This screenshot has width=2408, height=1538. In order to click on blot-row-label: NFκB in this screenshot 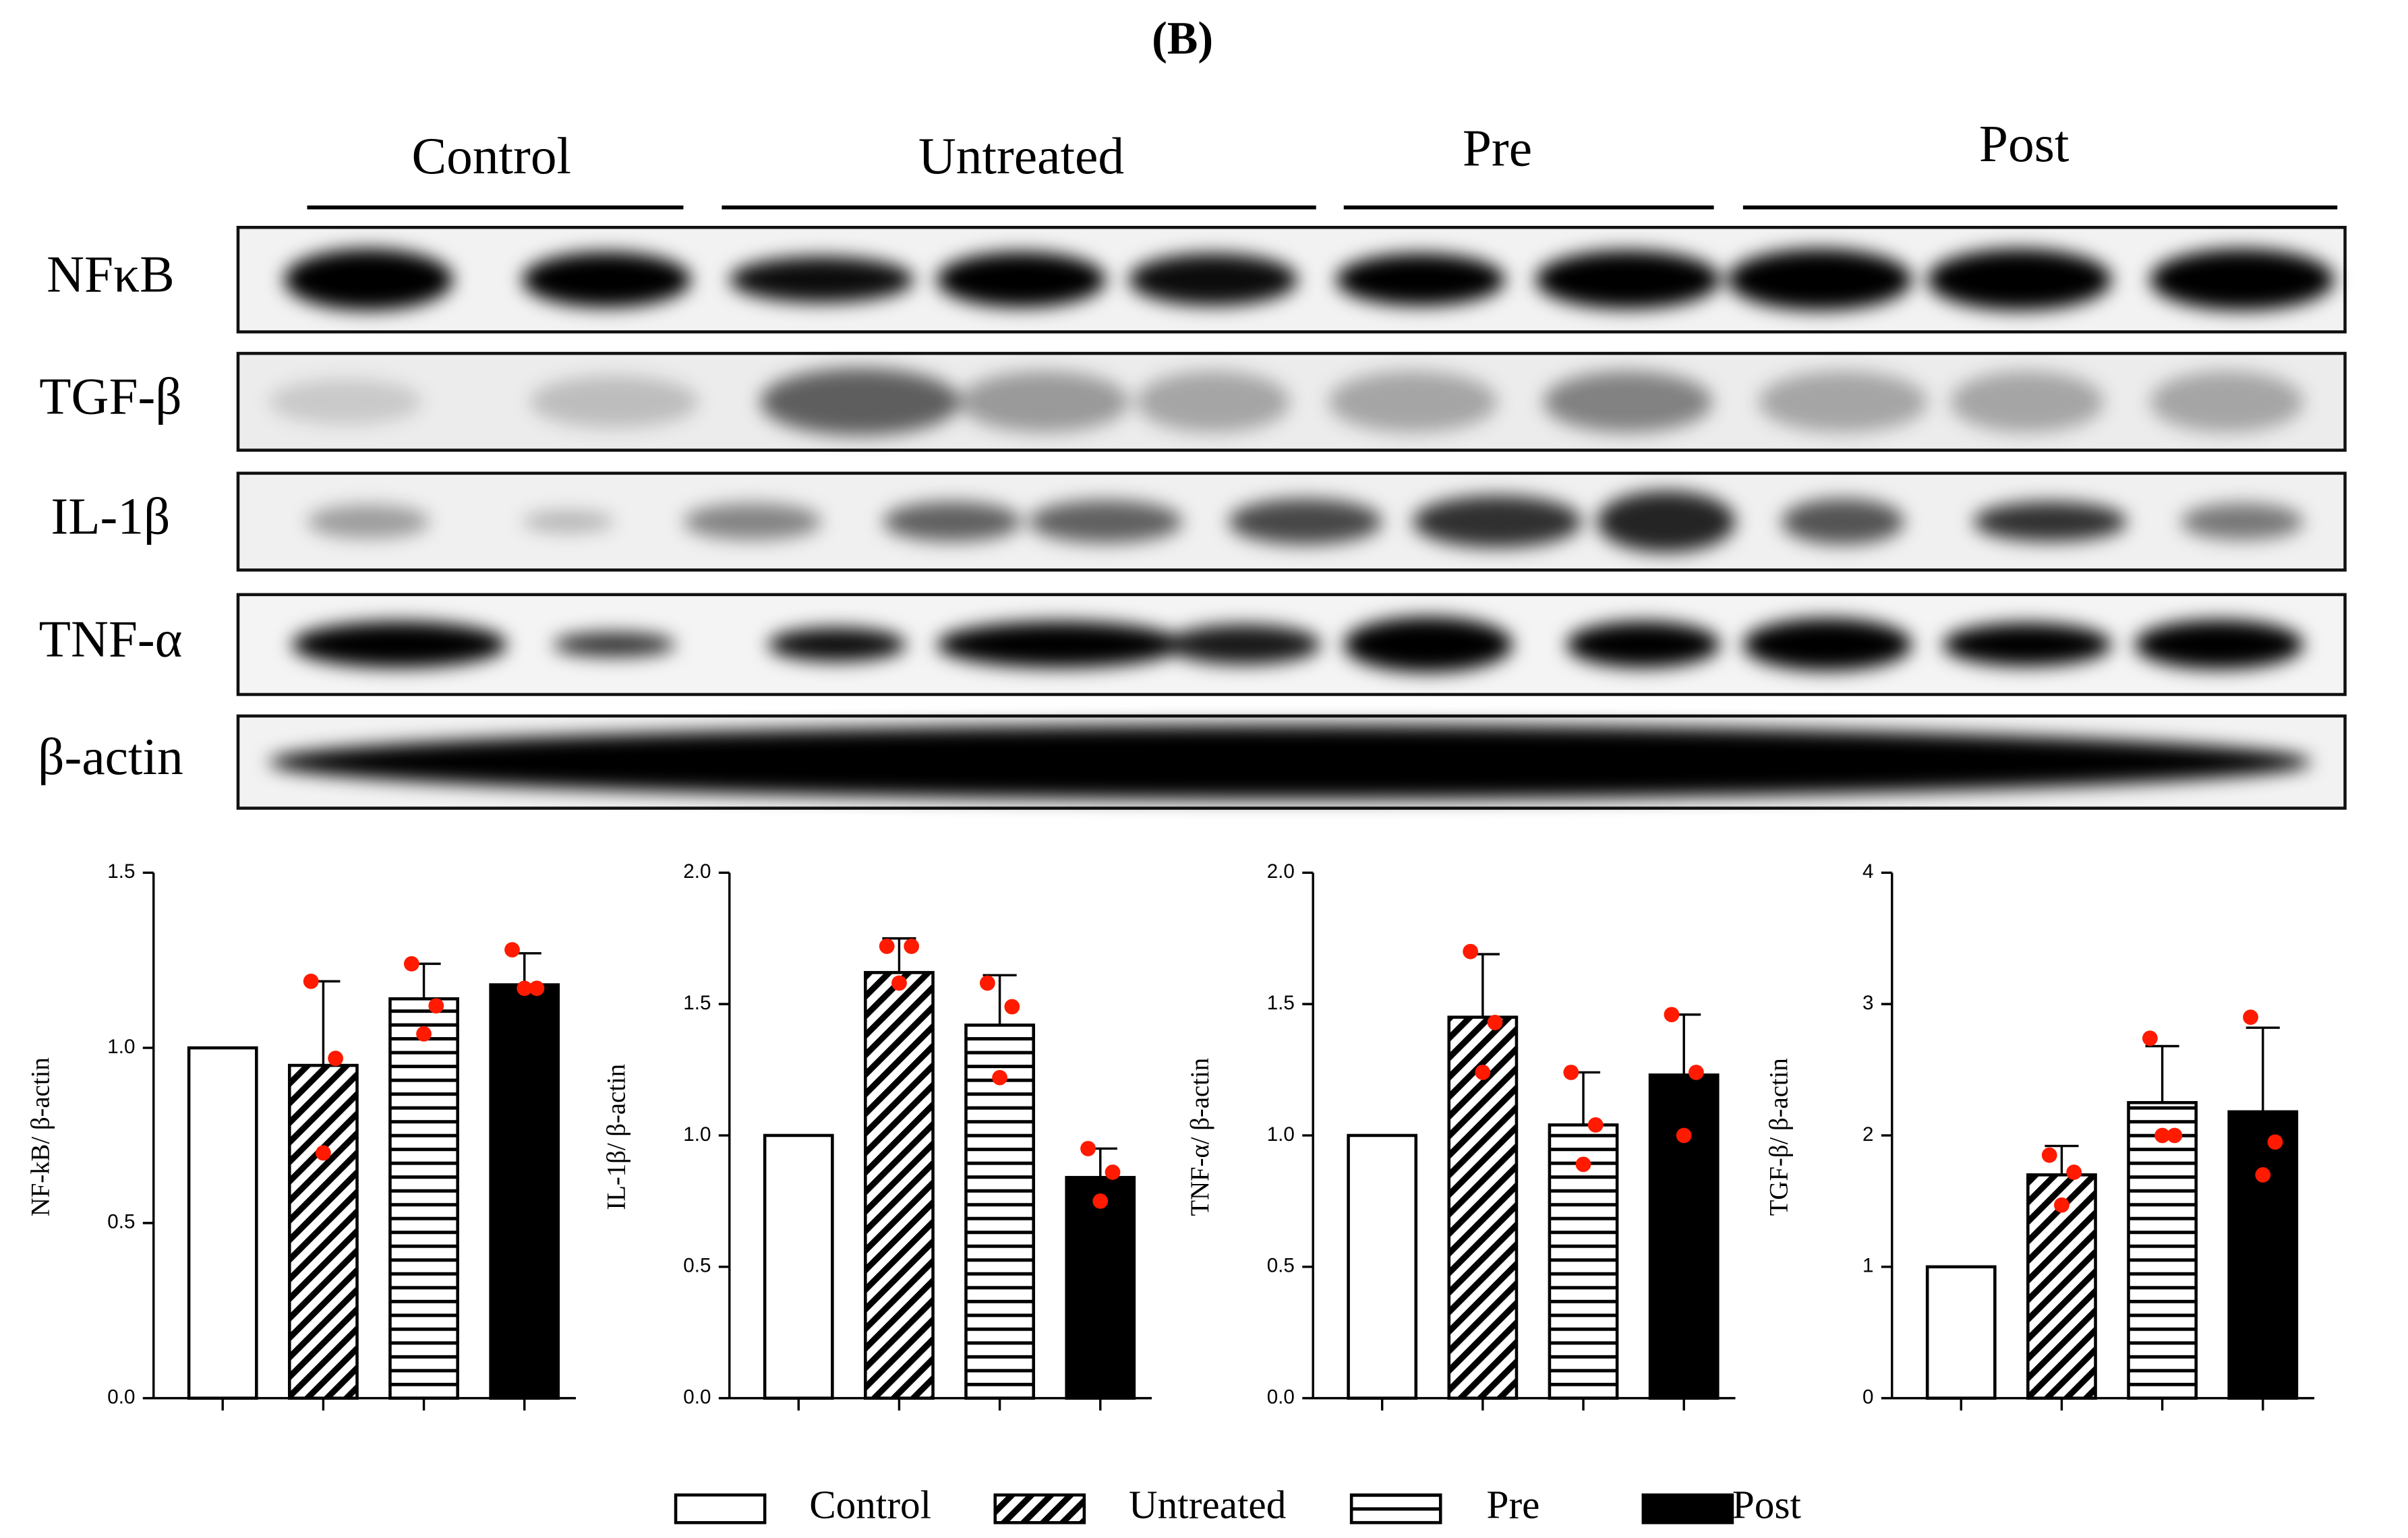, I will do `click(111, 274)`.